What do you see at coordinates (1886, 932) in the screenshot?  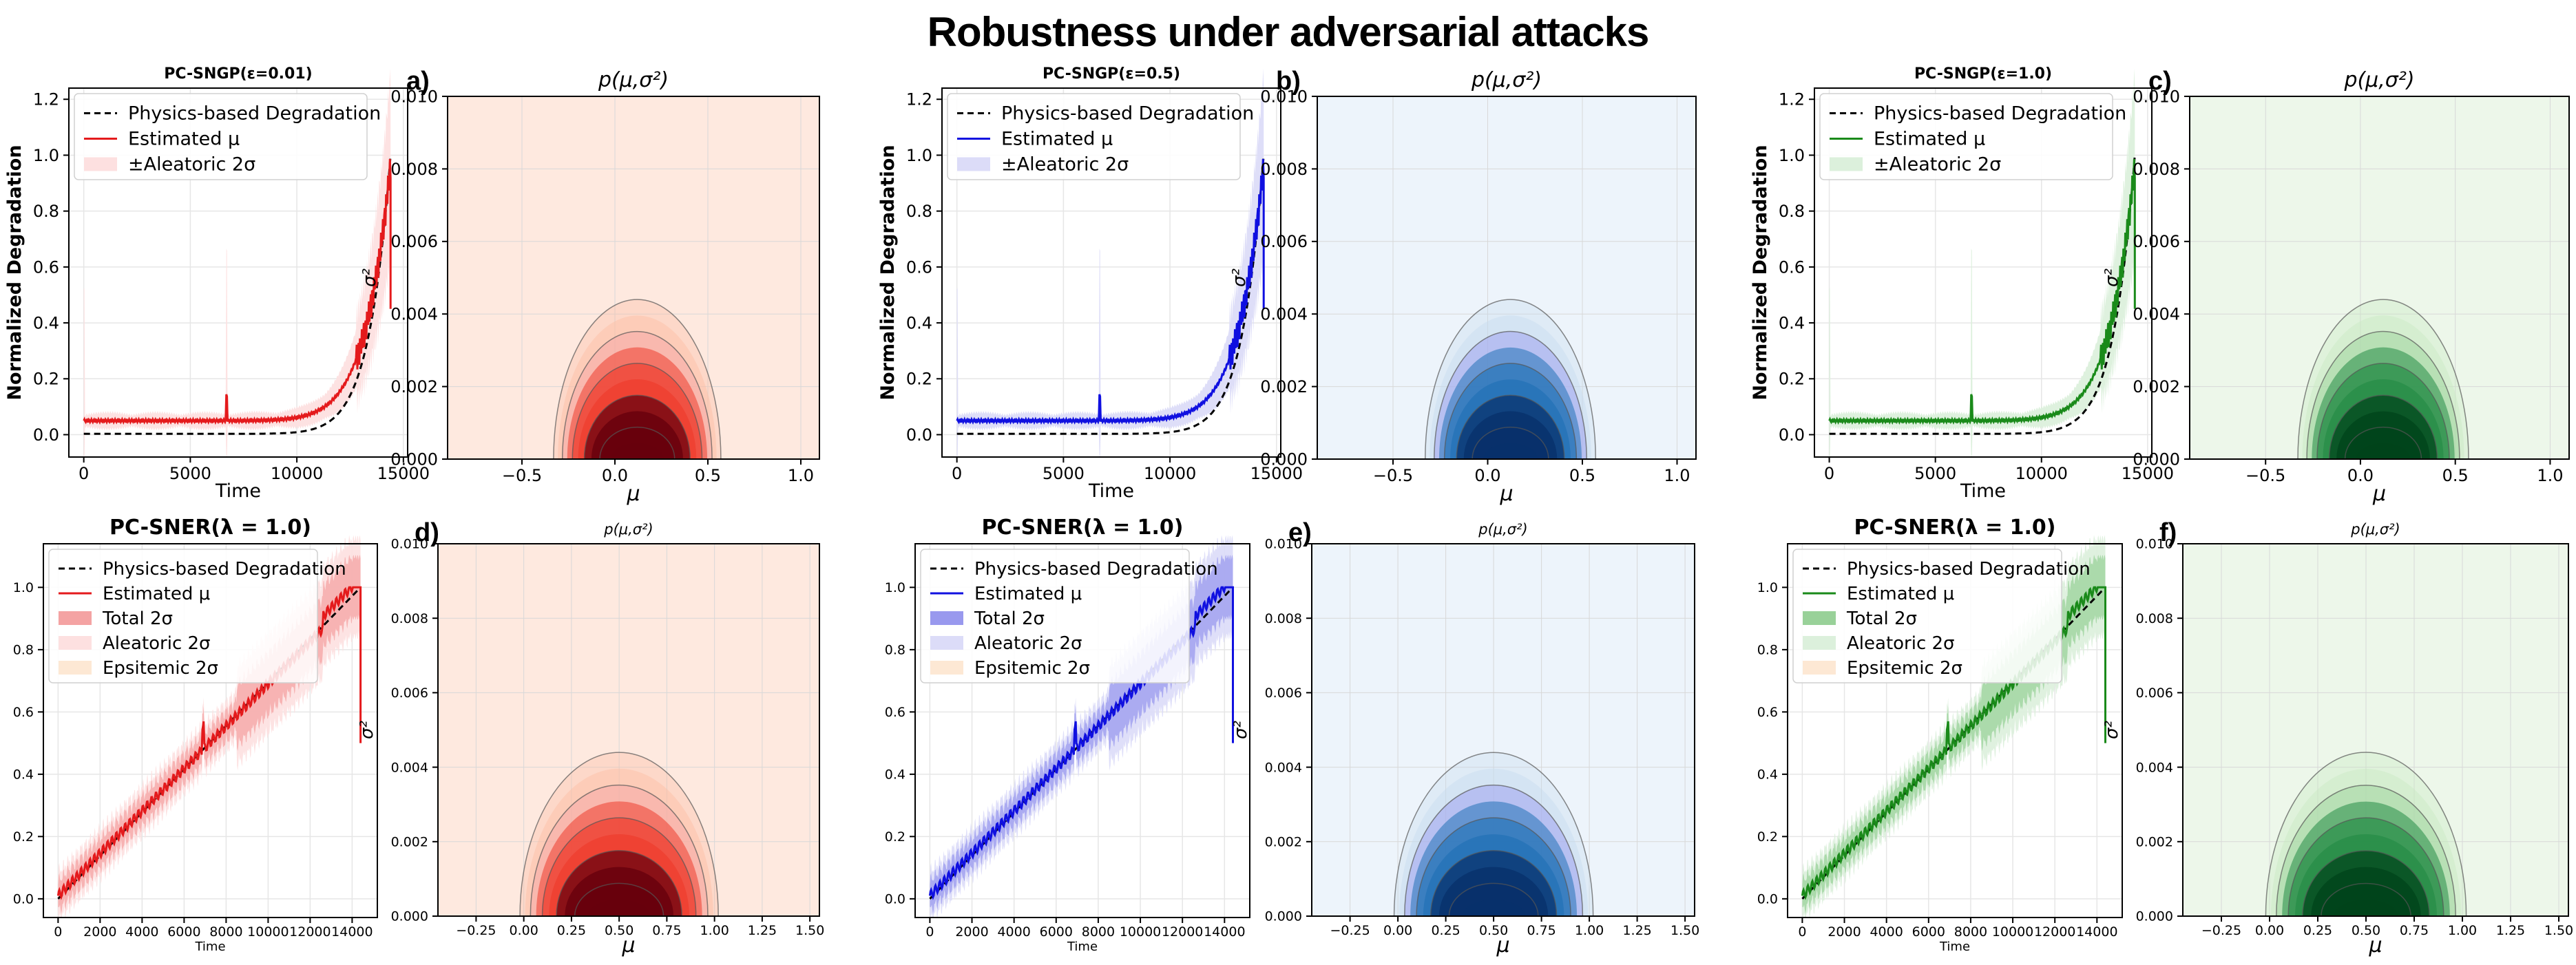 I see `x-tick-label: 4000` at bounding box center [1886, 932].